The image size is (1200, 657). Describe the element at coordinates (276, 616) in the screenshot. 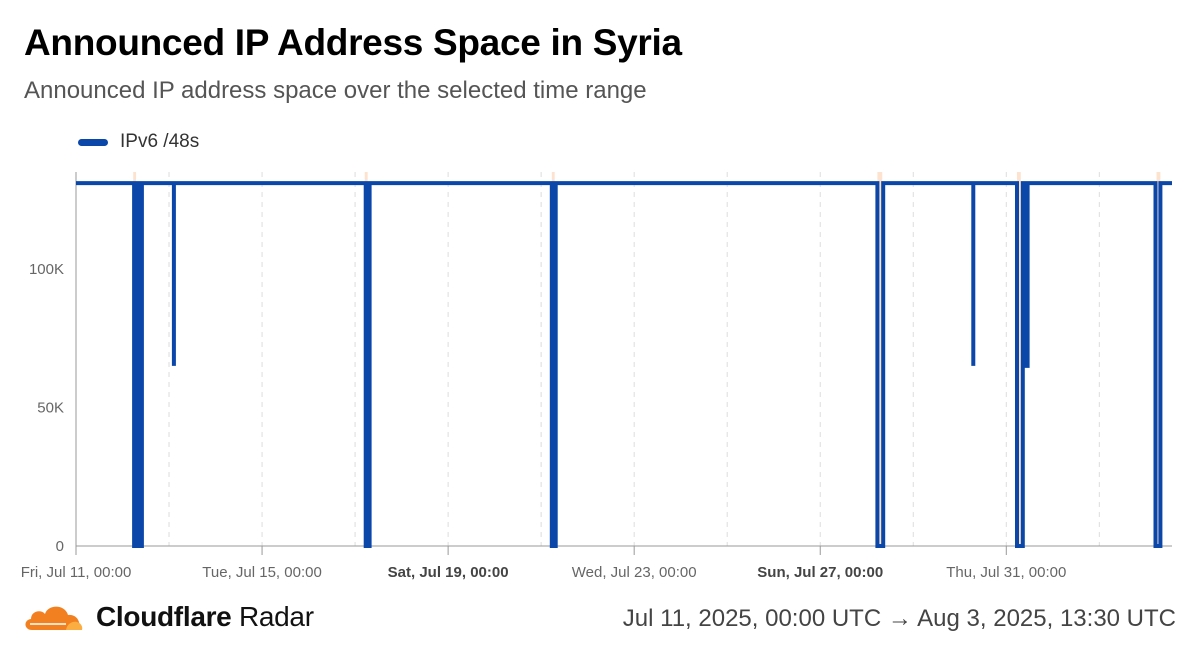

I see `brand-suffix: Radar` at that location.